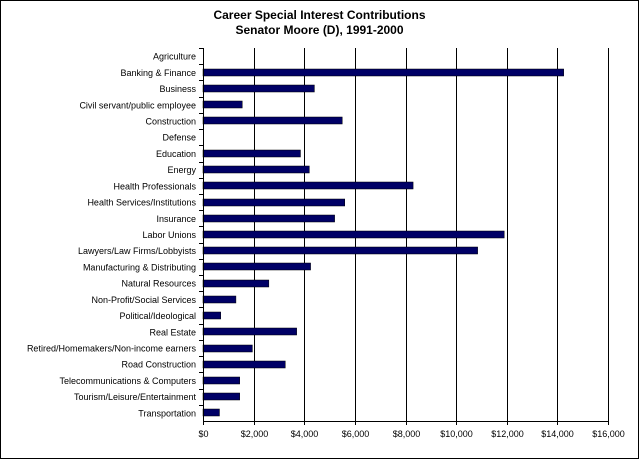  Describe the element at coordinates (177, 89) in the screenshot. I see `category-label: Business` at that location.